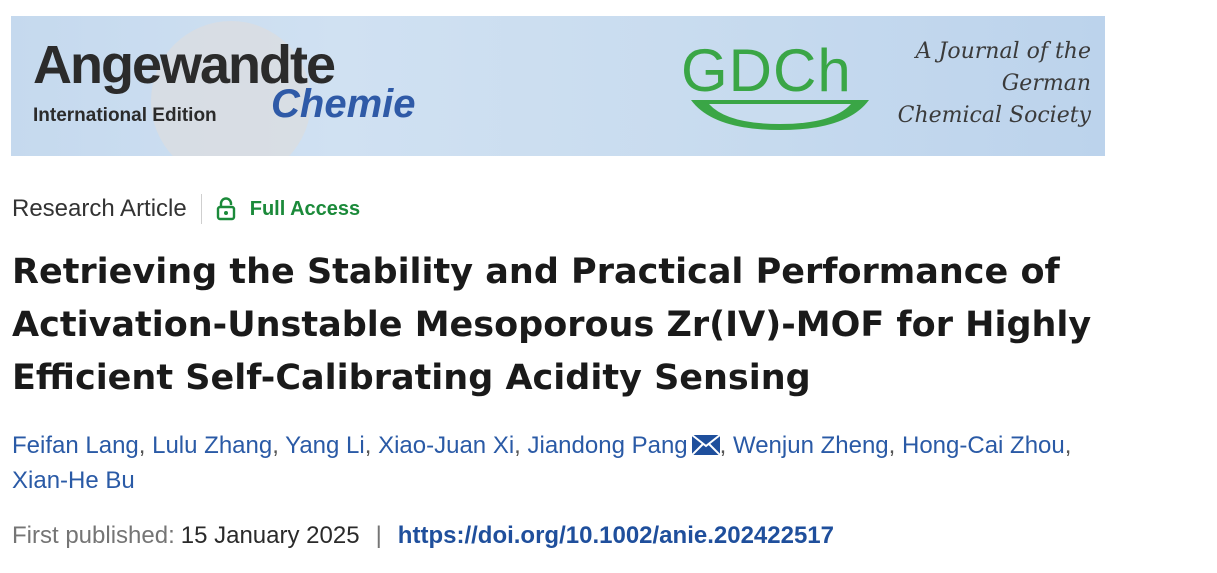 This screenshot has width=1217, height=573. Describe the element at coordinates (1003, 51) in the screenshot. I see `tagline-line: A Journal of the` at that location.